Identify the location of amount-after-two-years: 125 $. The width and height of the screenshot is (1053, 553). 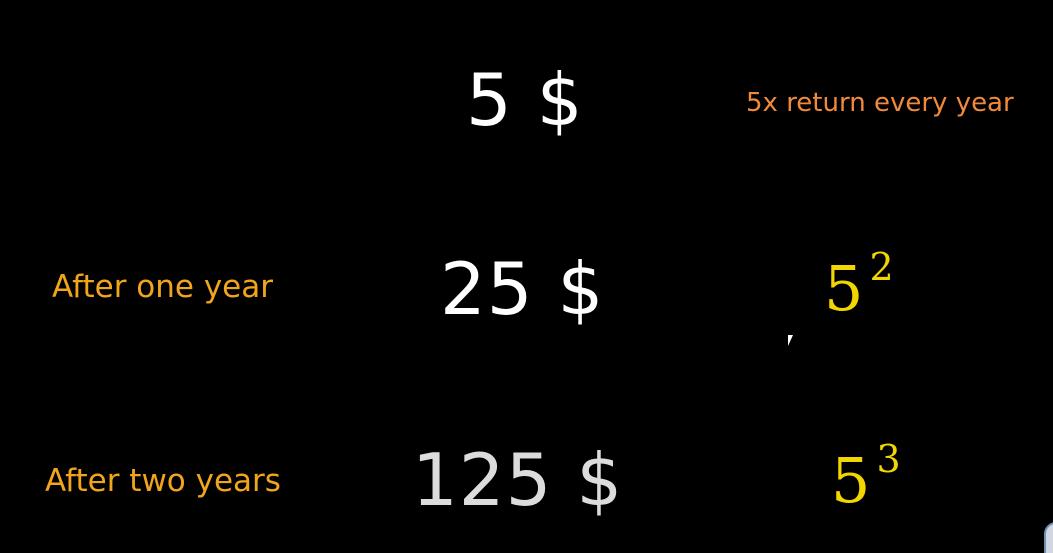
(518, 480).